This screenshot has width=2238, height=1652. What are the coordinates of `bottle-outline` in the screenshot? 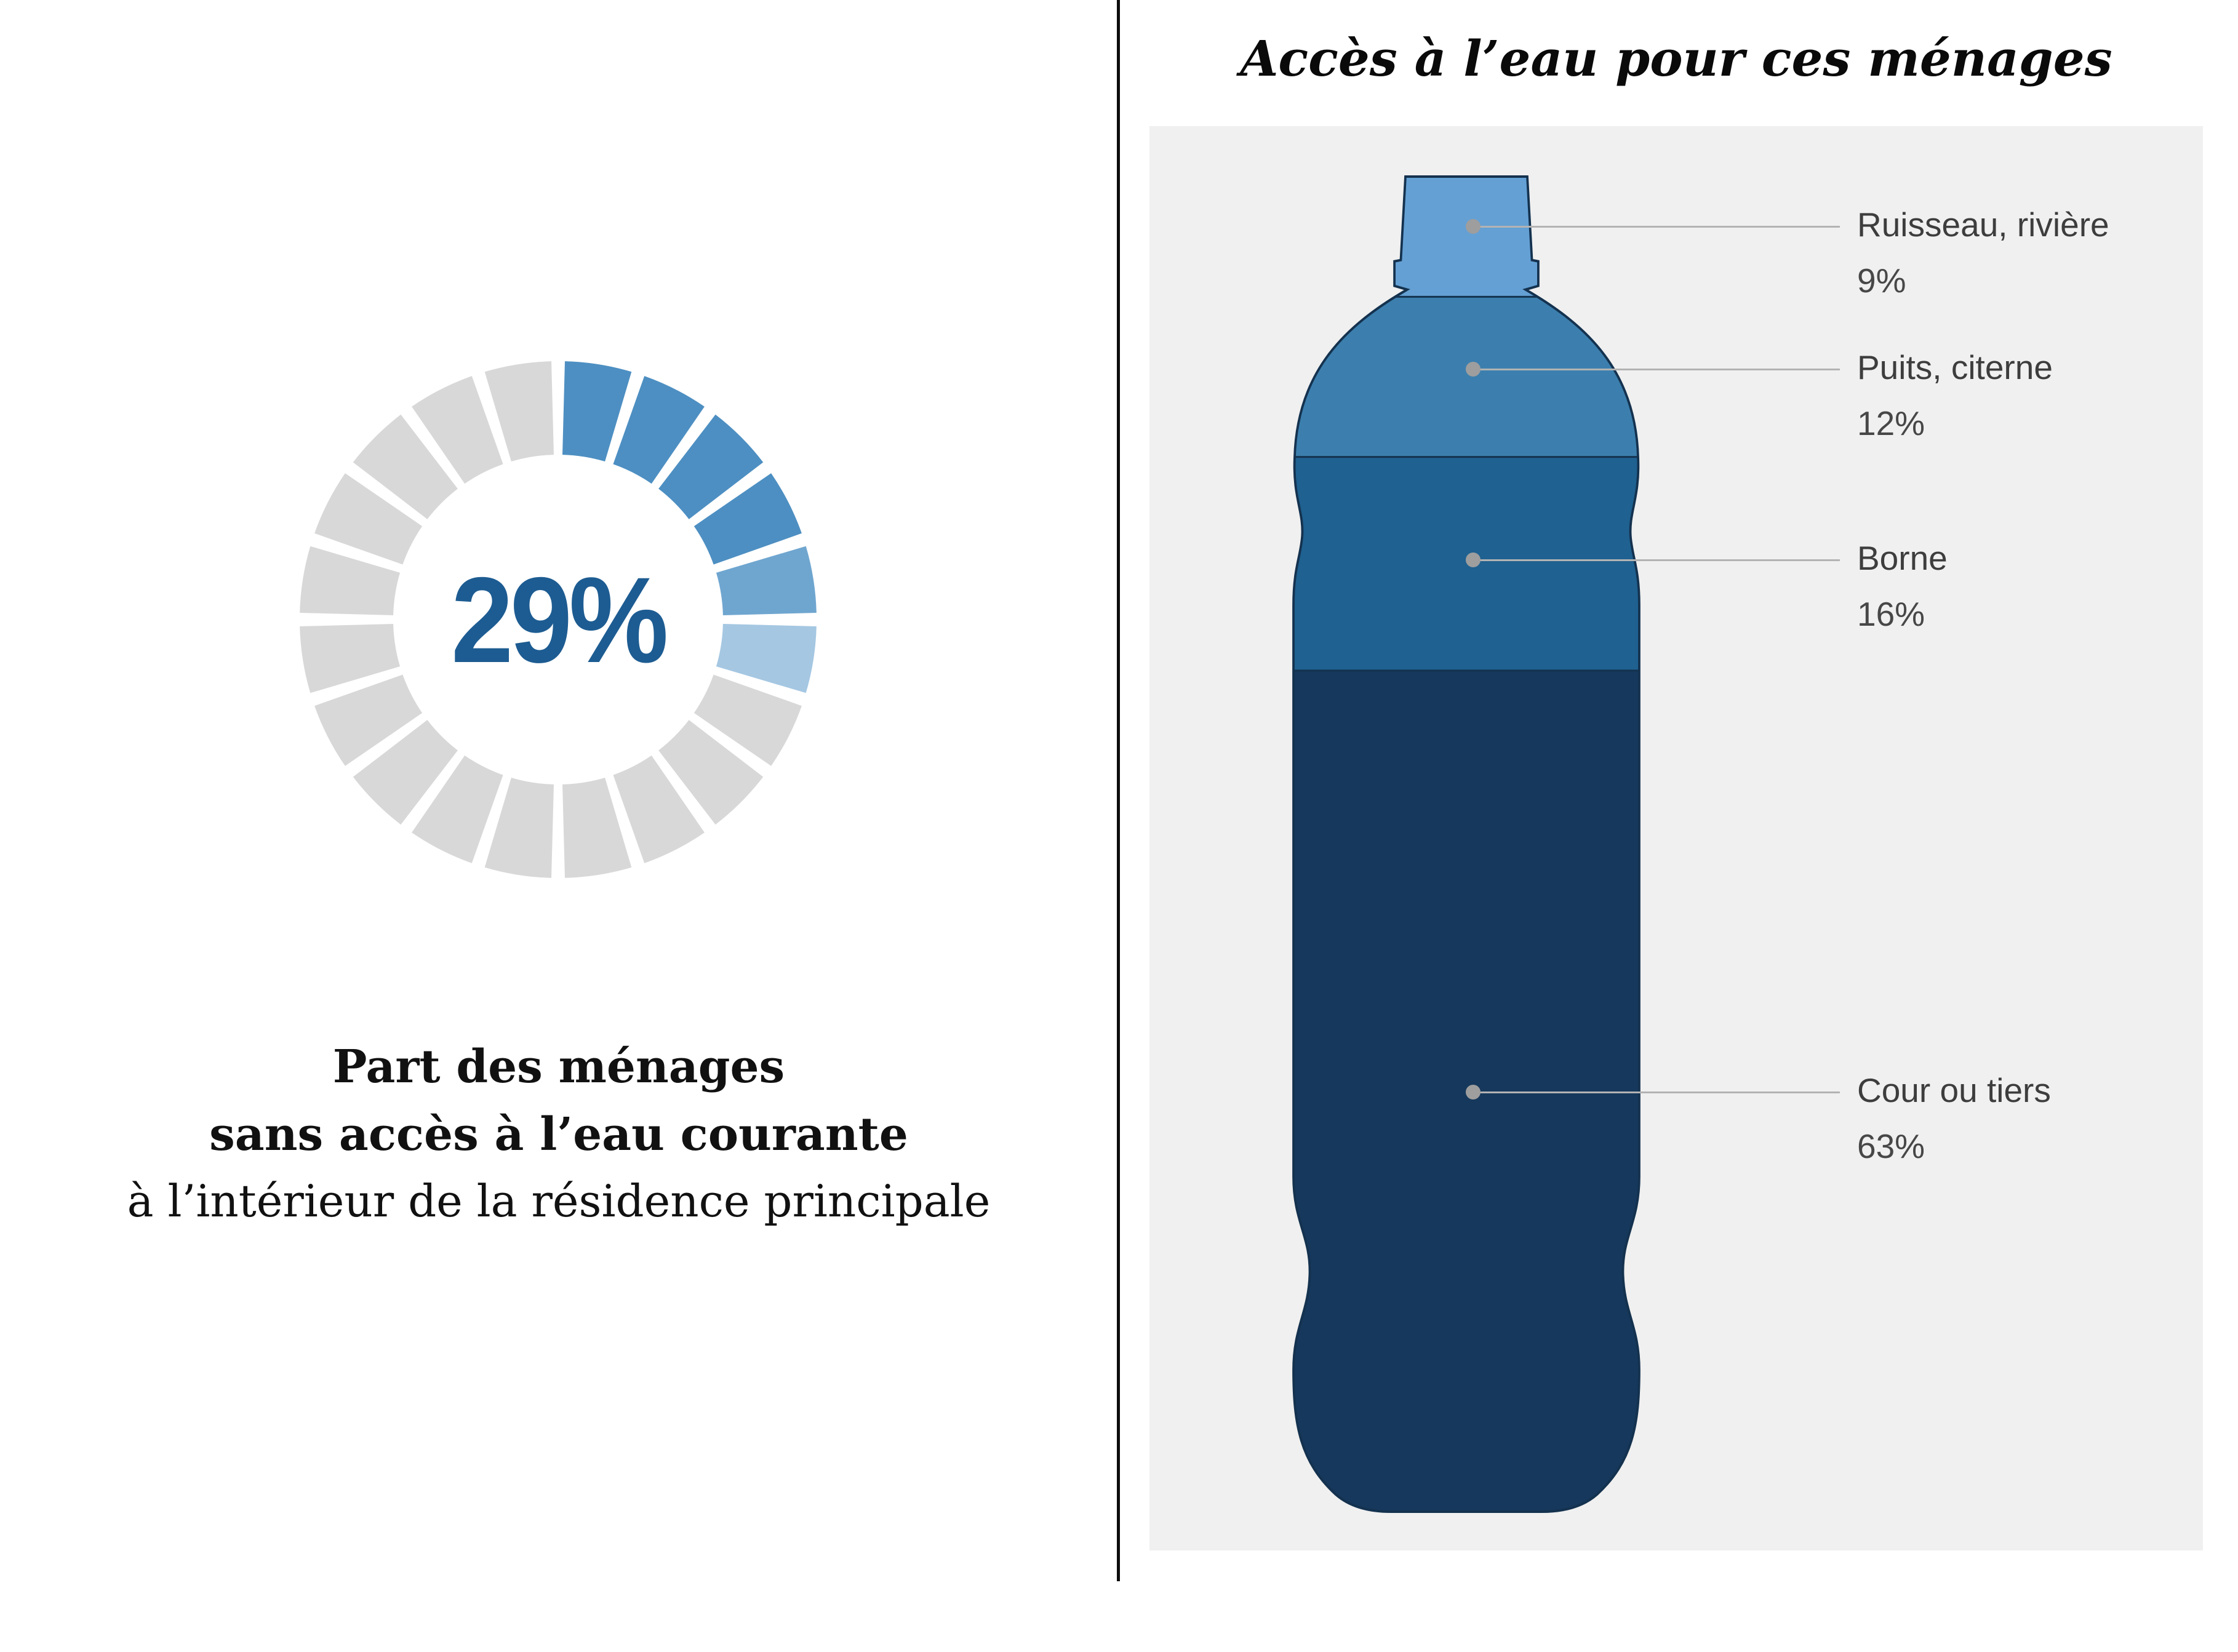 It's located at (1466, 844).